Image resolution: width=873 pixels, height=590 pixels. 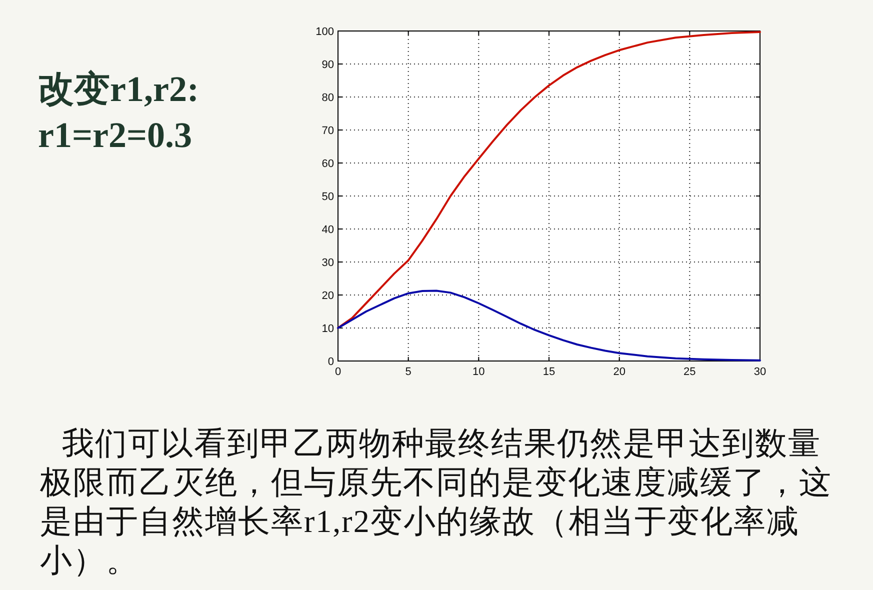 I want to click on x-tick-label: 20, so click(x=619, y=372).